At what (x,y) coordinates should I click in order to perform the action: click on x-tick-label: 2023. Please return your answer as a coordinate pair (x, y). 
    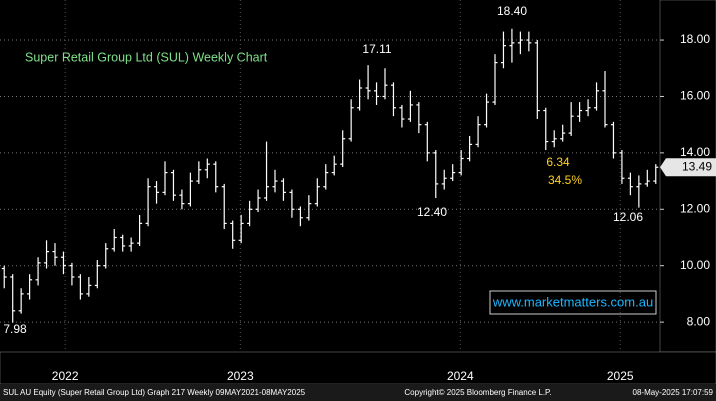
    Looking at the image, I should click on (240, 376).